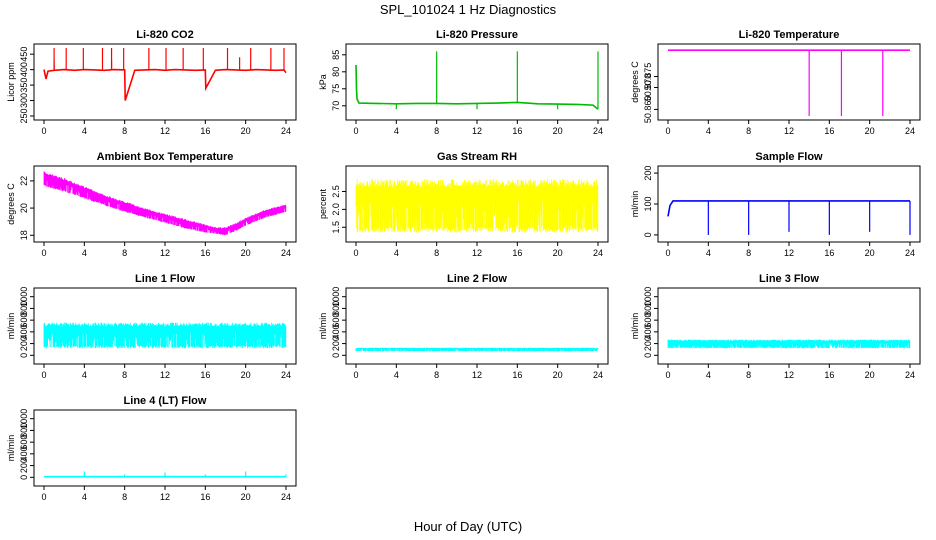 The height and width of the screenshot is (540, 936). What do you see at coordinates (477, 279) in the screenshot?
I see `chart-title: Line 2 Flow` at bounding box center [477, 279].